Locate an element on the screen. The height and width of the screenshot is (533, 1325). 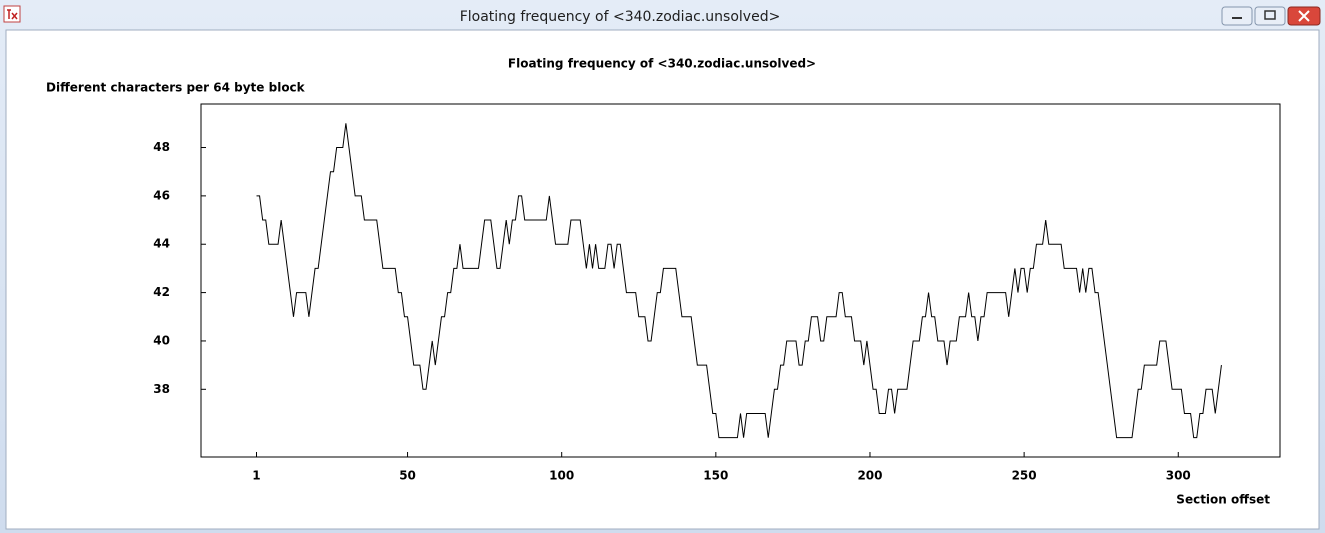
x-tick-label: 50 is located at coordinates (407, 476).